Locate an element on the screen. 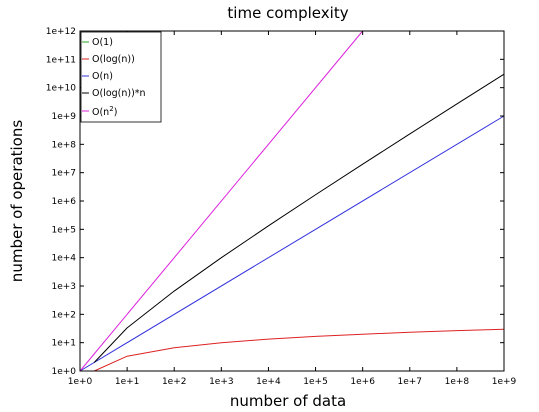  x-tick-label: 1e+7 is located at coordinates (410, 382).